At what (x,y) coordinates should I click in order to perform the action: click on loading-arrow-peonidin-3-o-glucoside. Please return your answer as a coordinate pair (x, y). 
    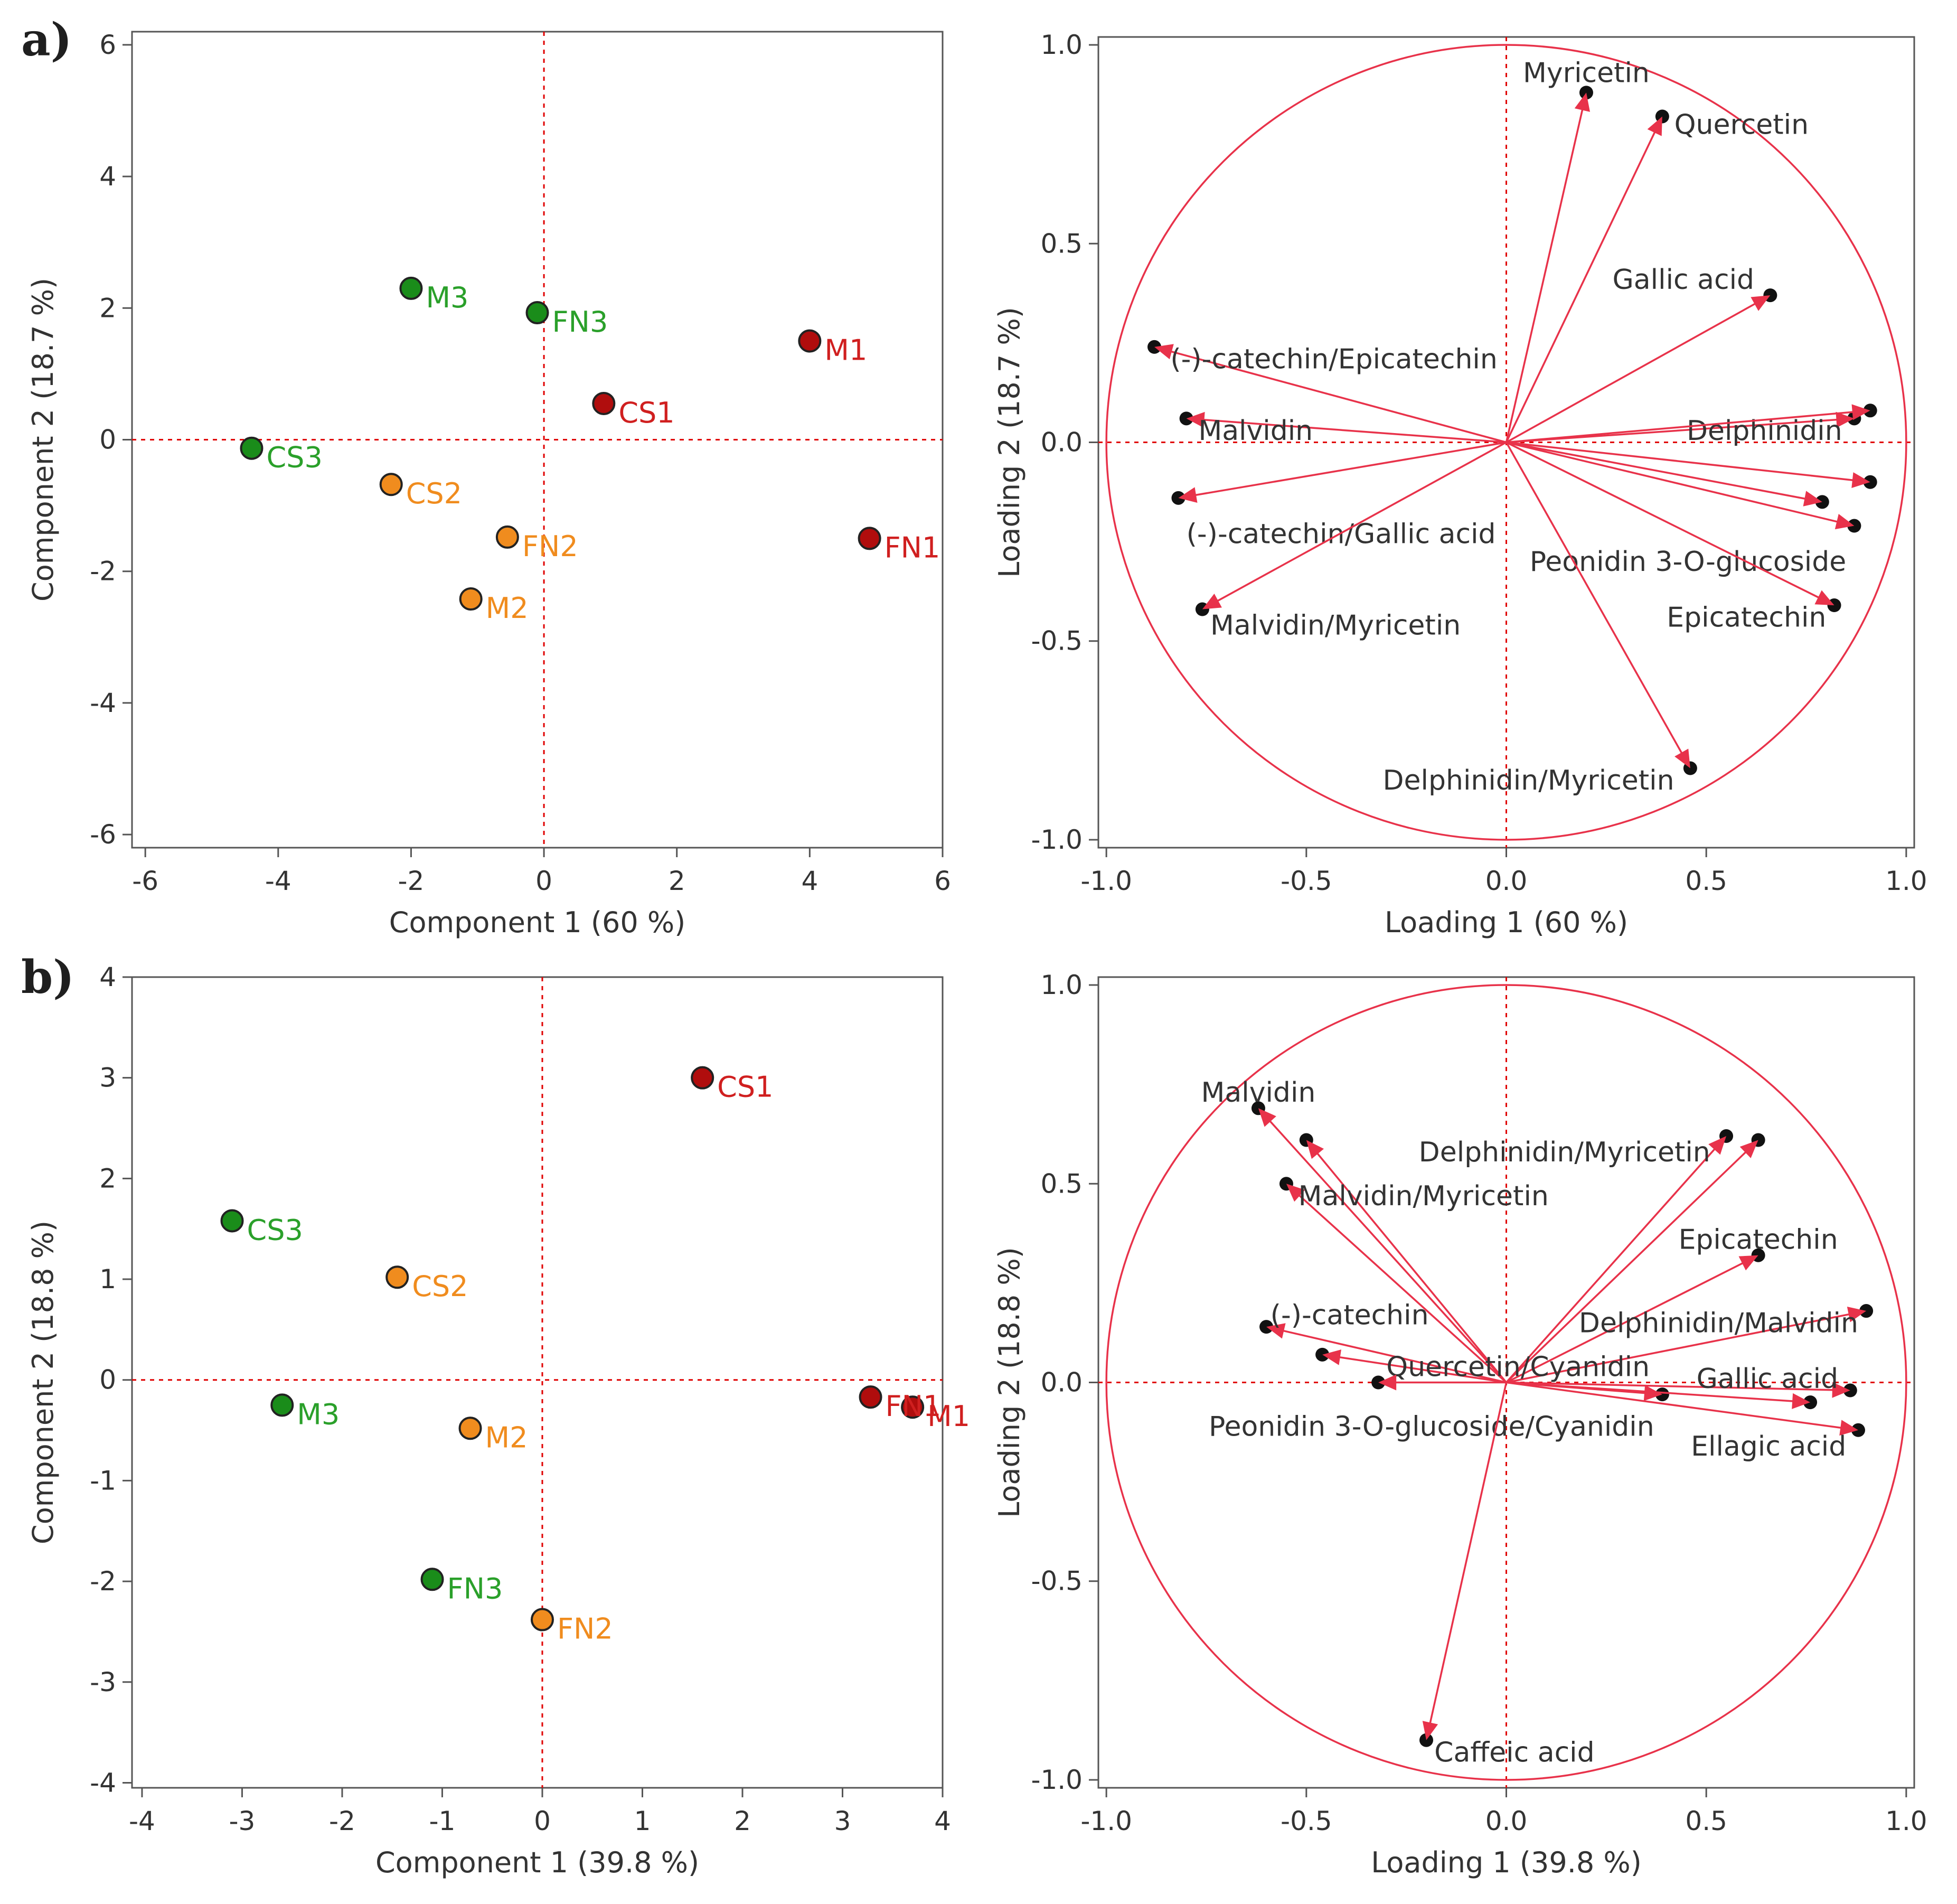
    Looking at the image, I should click on (1680, 484).